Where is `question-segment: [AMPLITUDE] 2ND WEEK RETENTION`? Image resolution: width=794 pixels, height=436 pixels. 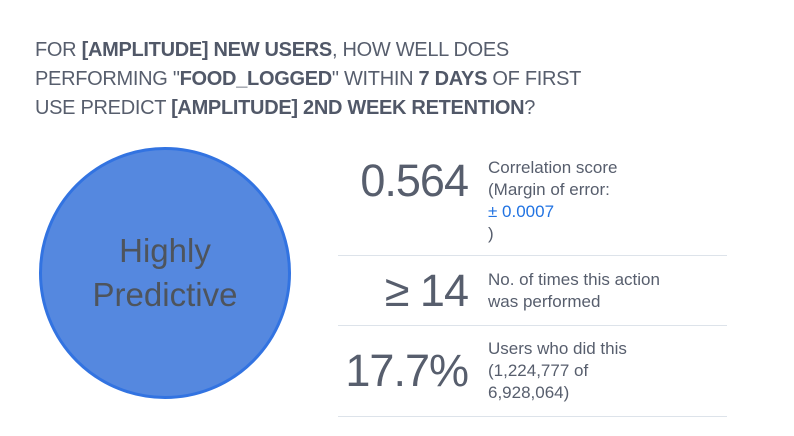 question-segment: [AMPLITUDE] 2ND WEEK RETENTION is located at coordinates (348, 108).